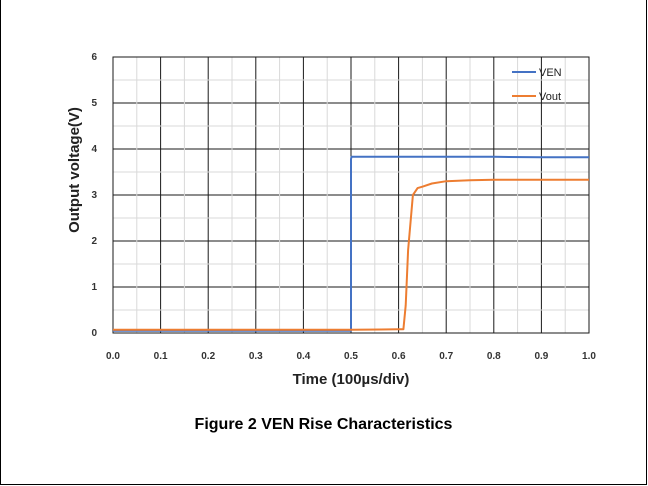 Image resolution: width=648 pixels, height=486 pixels. What do you see at coordinates (94, 287) in the screenshot?
I see `y-tick-label: 1` at bounding box center [94, 287].